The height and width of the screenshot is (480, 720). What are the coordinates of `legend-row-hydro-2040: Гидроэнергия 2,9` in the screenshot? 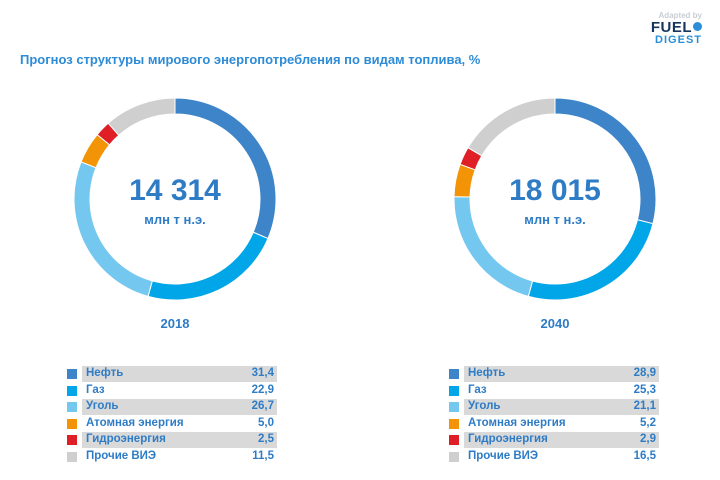 It's located at (554, 440).